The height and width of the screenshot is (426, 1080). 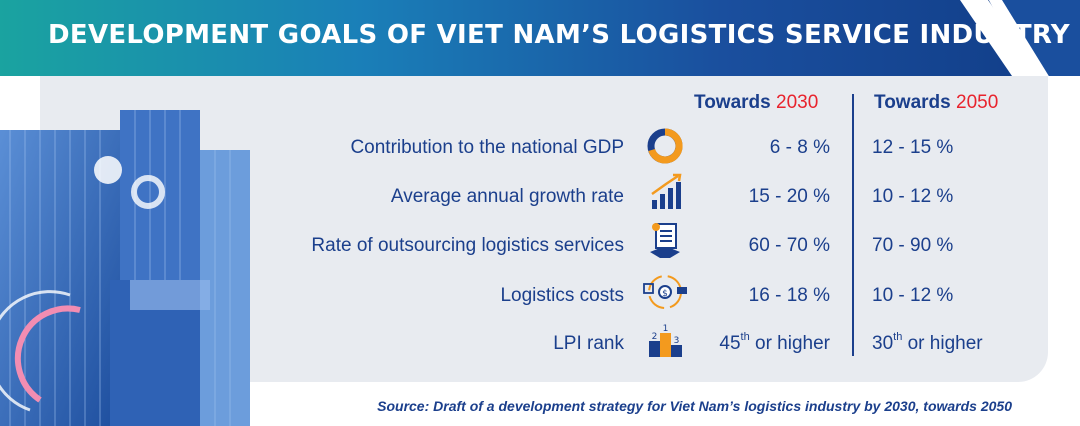 What do you see at coordinates (655, 337) in the screenshot?
I see `svg-text: 2` at bounding box center [655, 337].